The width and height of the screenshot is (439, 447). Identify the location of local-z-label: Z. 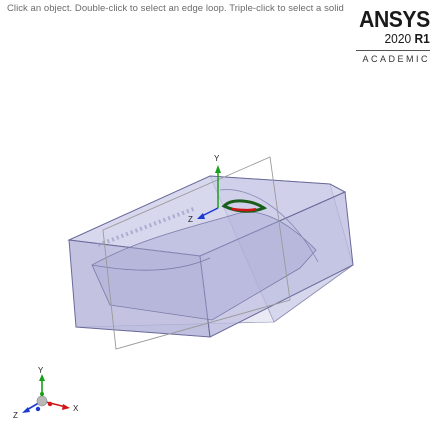
(190, 219).